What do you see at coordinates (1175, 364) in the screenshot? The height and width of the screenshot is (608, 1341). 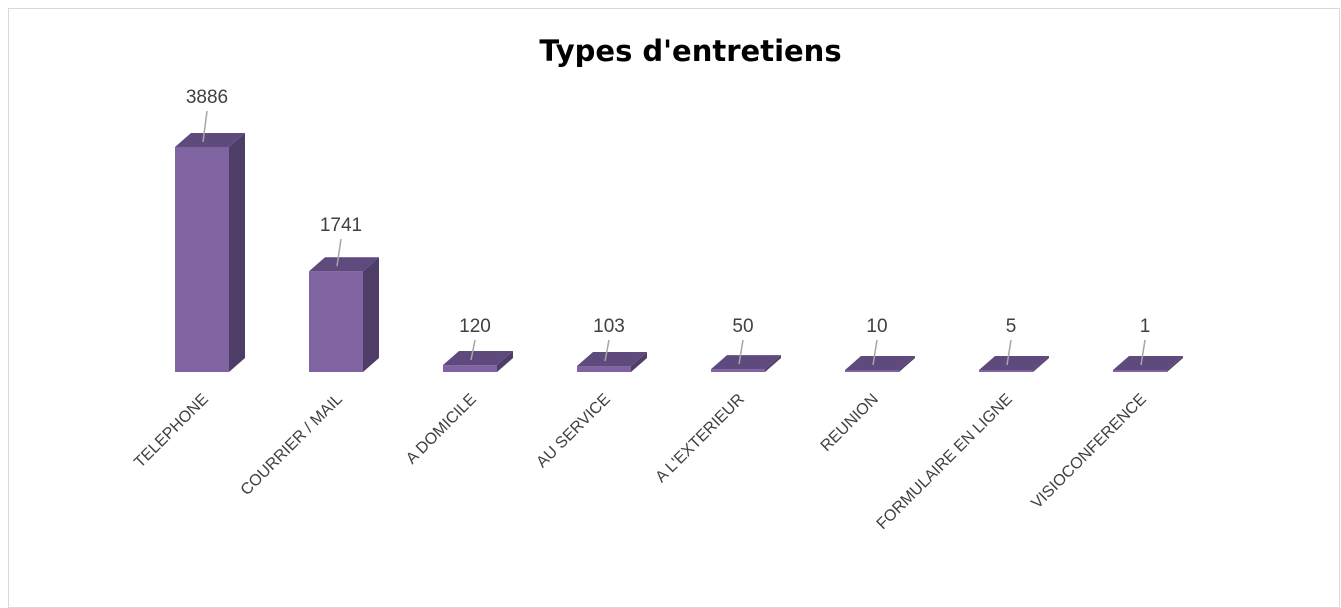 I see `bar-8-side` at bounding box center [1175, 364].